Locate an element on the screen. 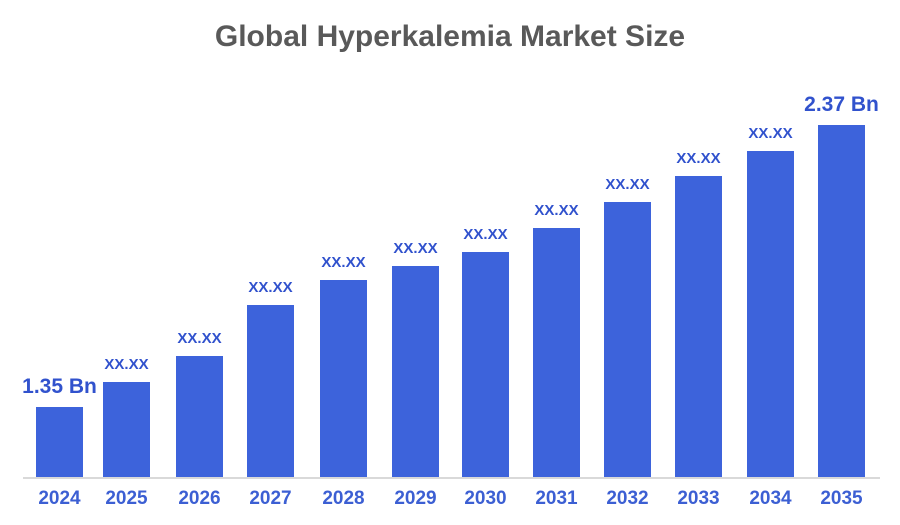 This screenshot has height=525, width=900. bar-value-label-2034: XX.XX is located at coordinates (770, 133).